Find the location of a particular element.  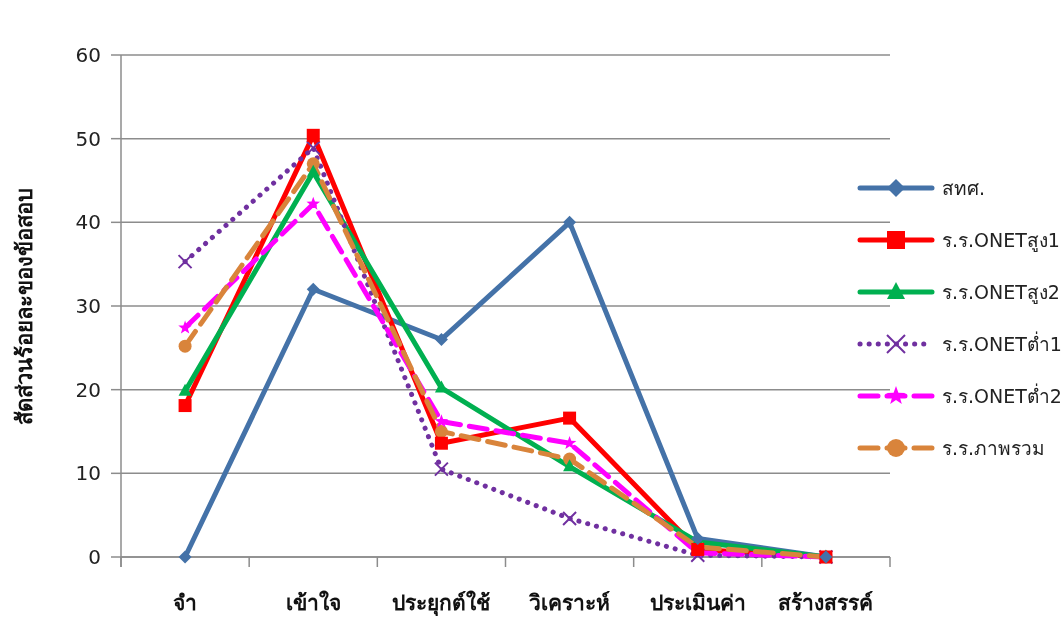

y-tick-label: 10 is located at coordinates (88, 473).